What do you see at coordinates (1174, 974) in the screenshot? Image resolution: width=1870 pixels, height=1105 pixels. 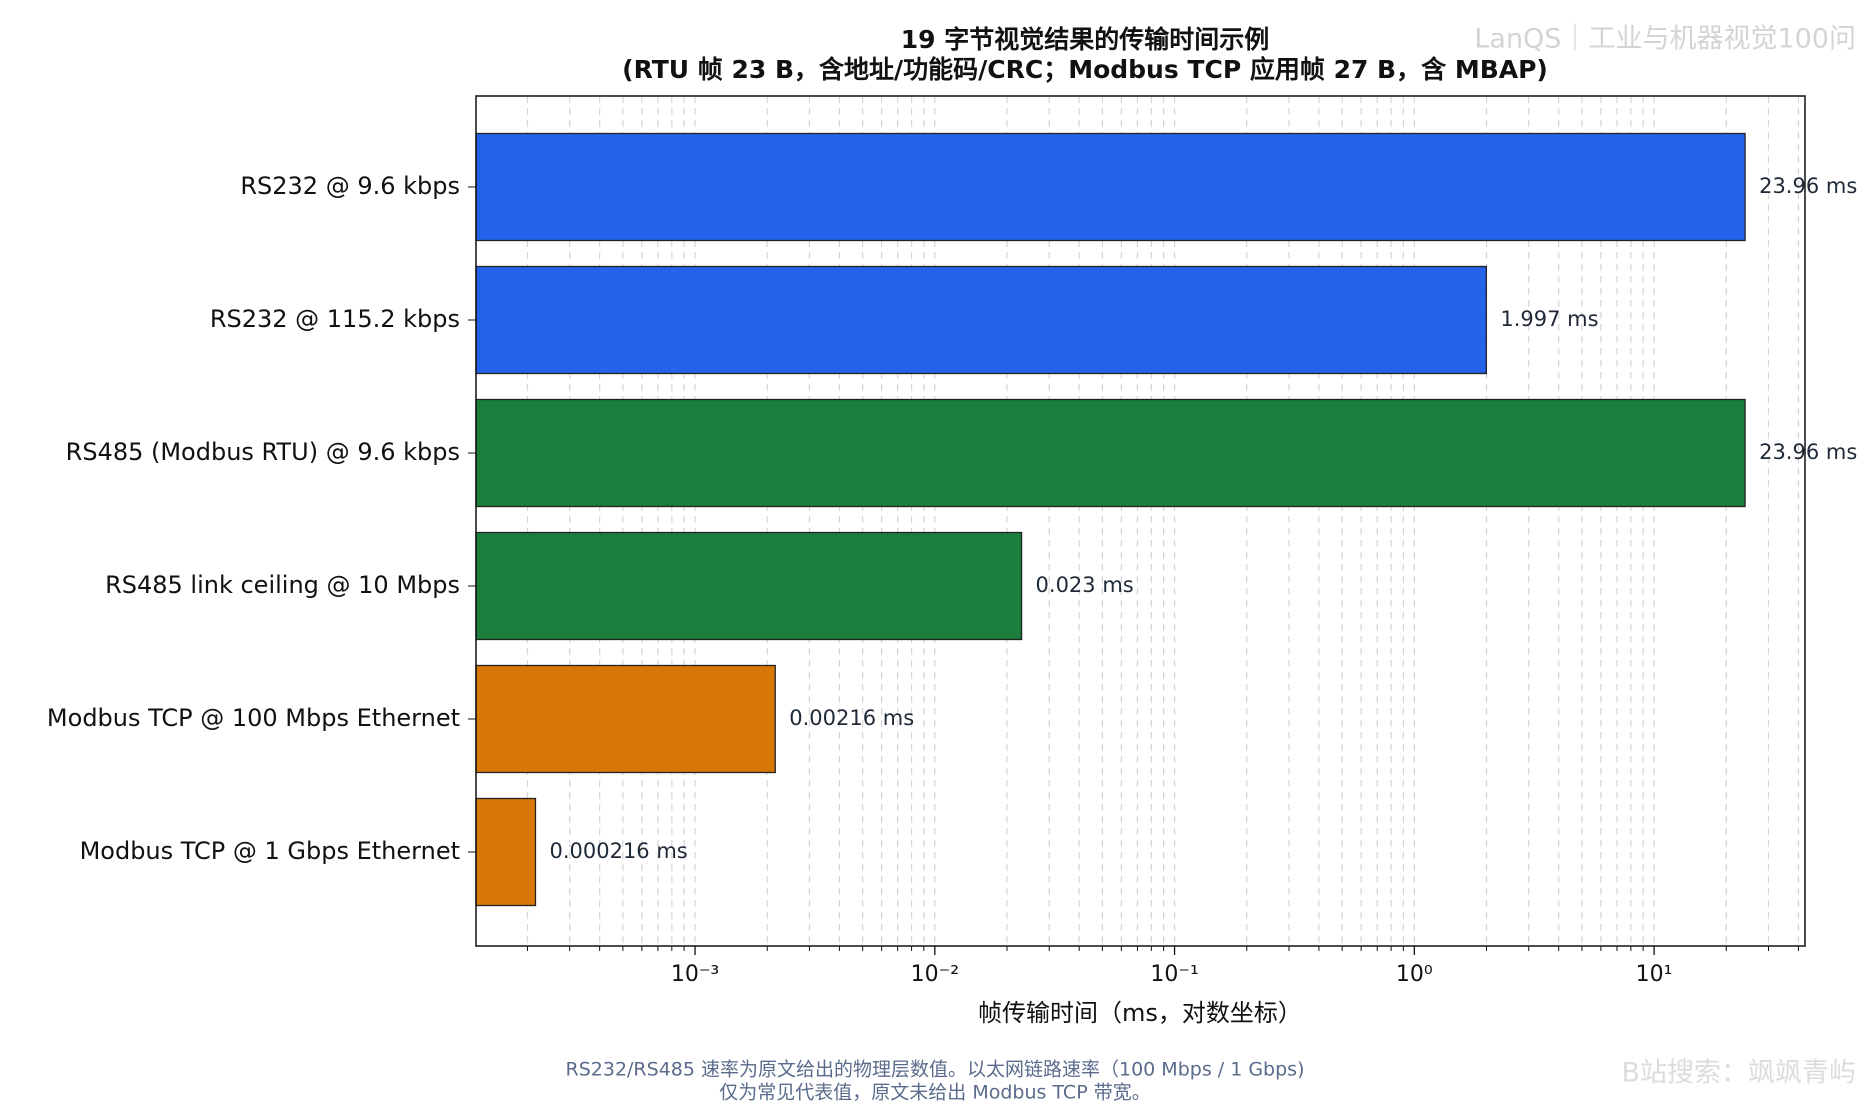 I see `x-tick-label: 10⁻¹` at bounding box center [1174, 974].